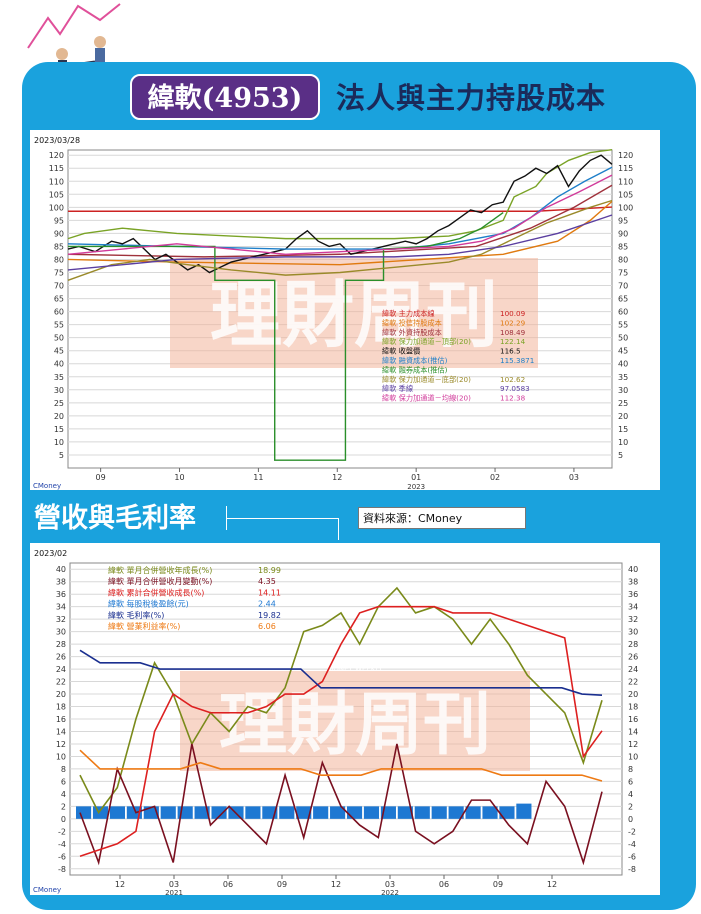  Describe the element at coordinates (633, 744) in the screenshot. I see `y-tick-label-right: 12` at that location.